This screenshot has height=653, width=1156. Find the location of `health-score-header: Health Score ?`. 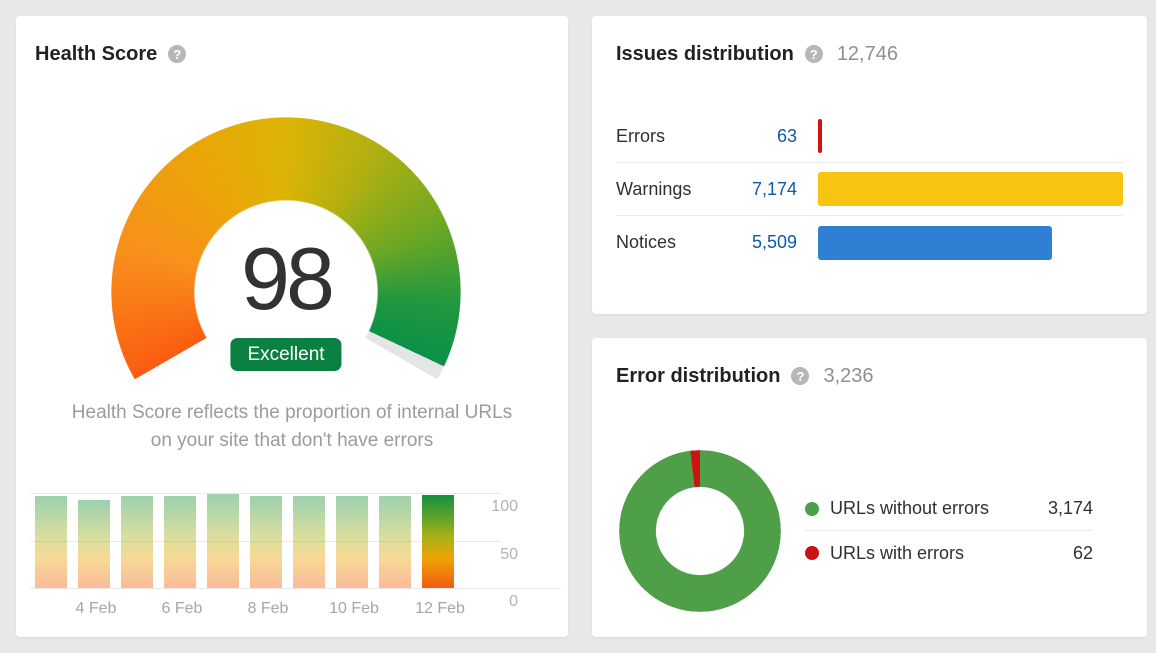

health-score-header: Health Score ? is located at coordinates (111, 54).